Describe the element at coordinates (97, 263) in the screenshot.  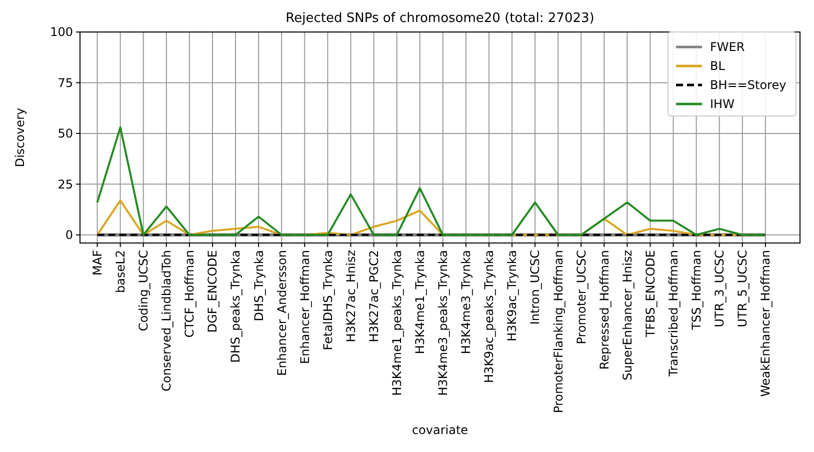
I see `x-tick-label: MAF` at that location.